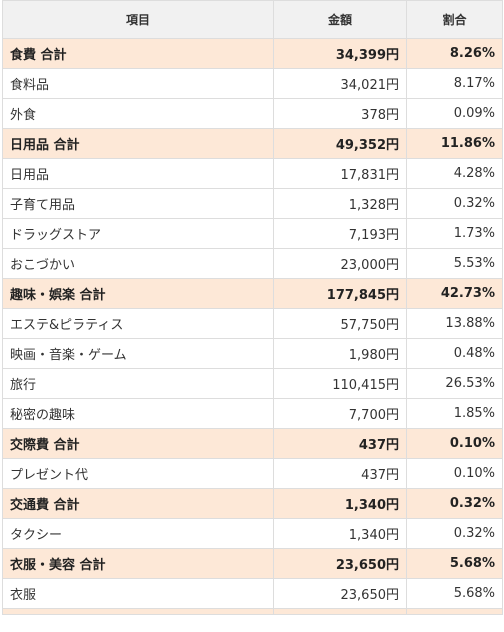 The height and width of the screenshot is (632, 504). I want to click on cell-ratio: 42.73%, so click(454, 293).